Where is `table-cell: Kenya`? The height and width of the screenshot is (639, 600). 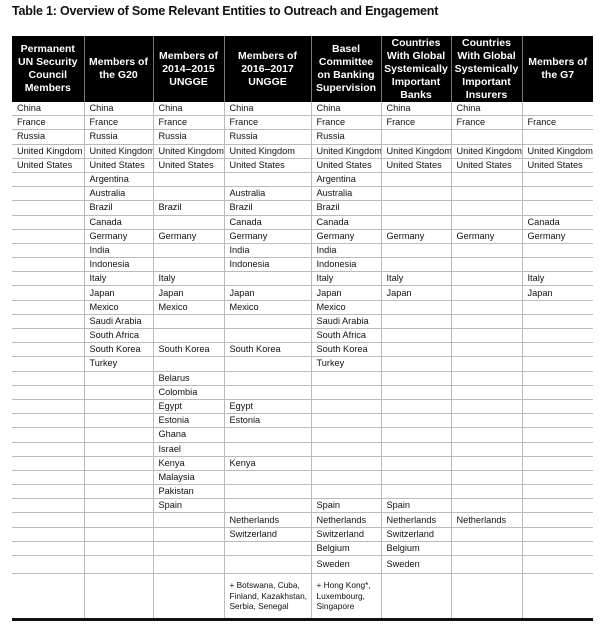
table-cell: Kenya is located at coordinates (267, 463).